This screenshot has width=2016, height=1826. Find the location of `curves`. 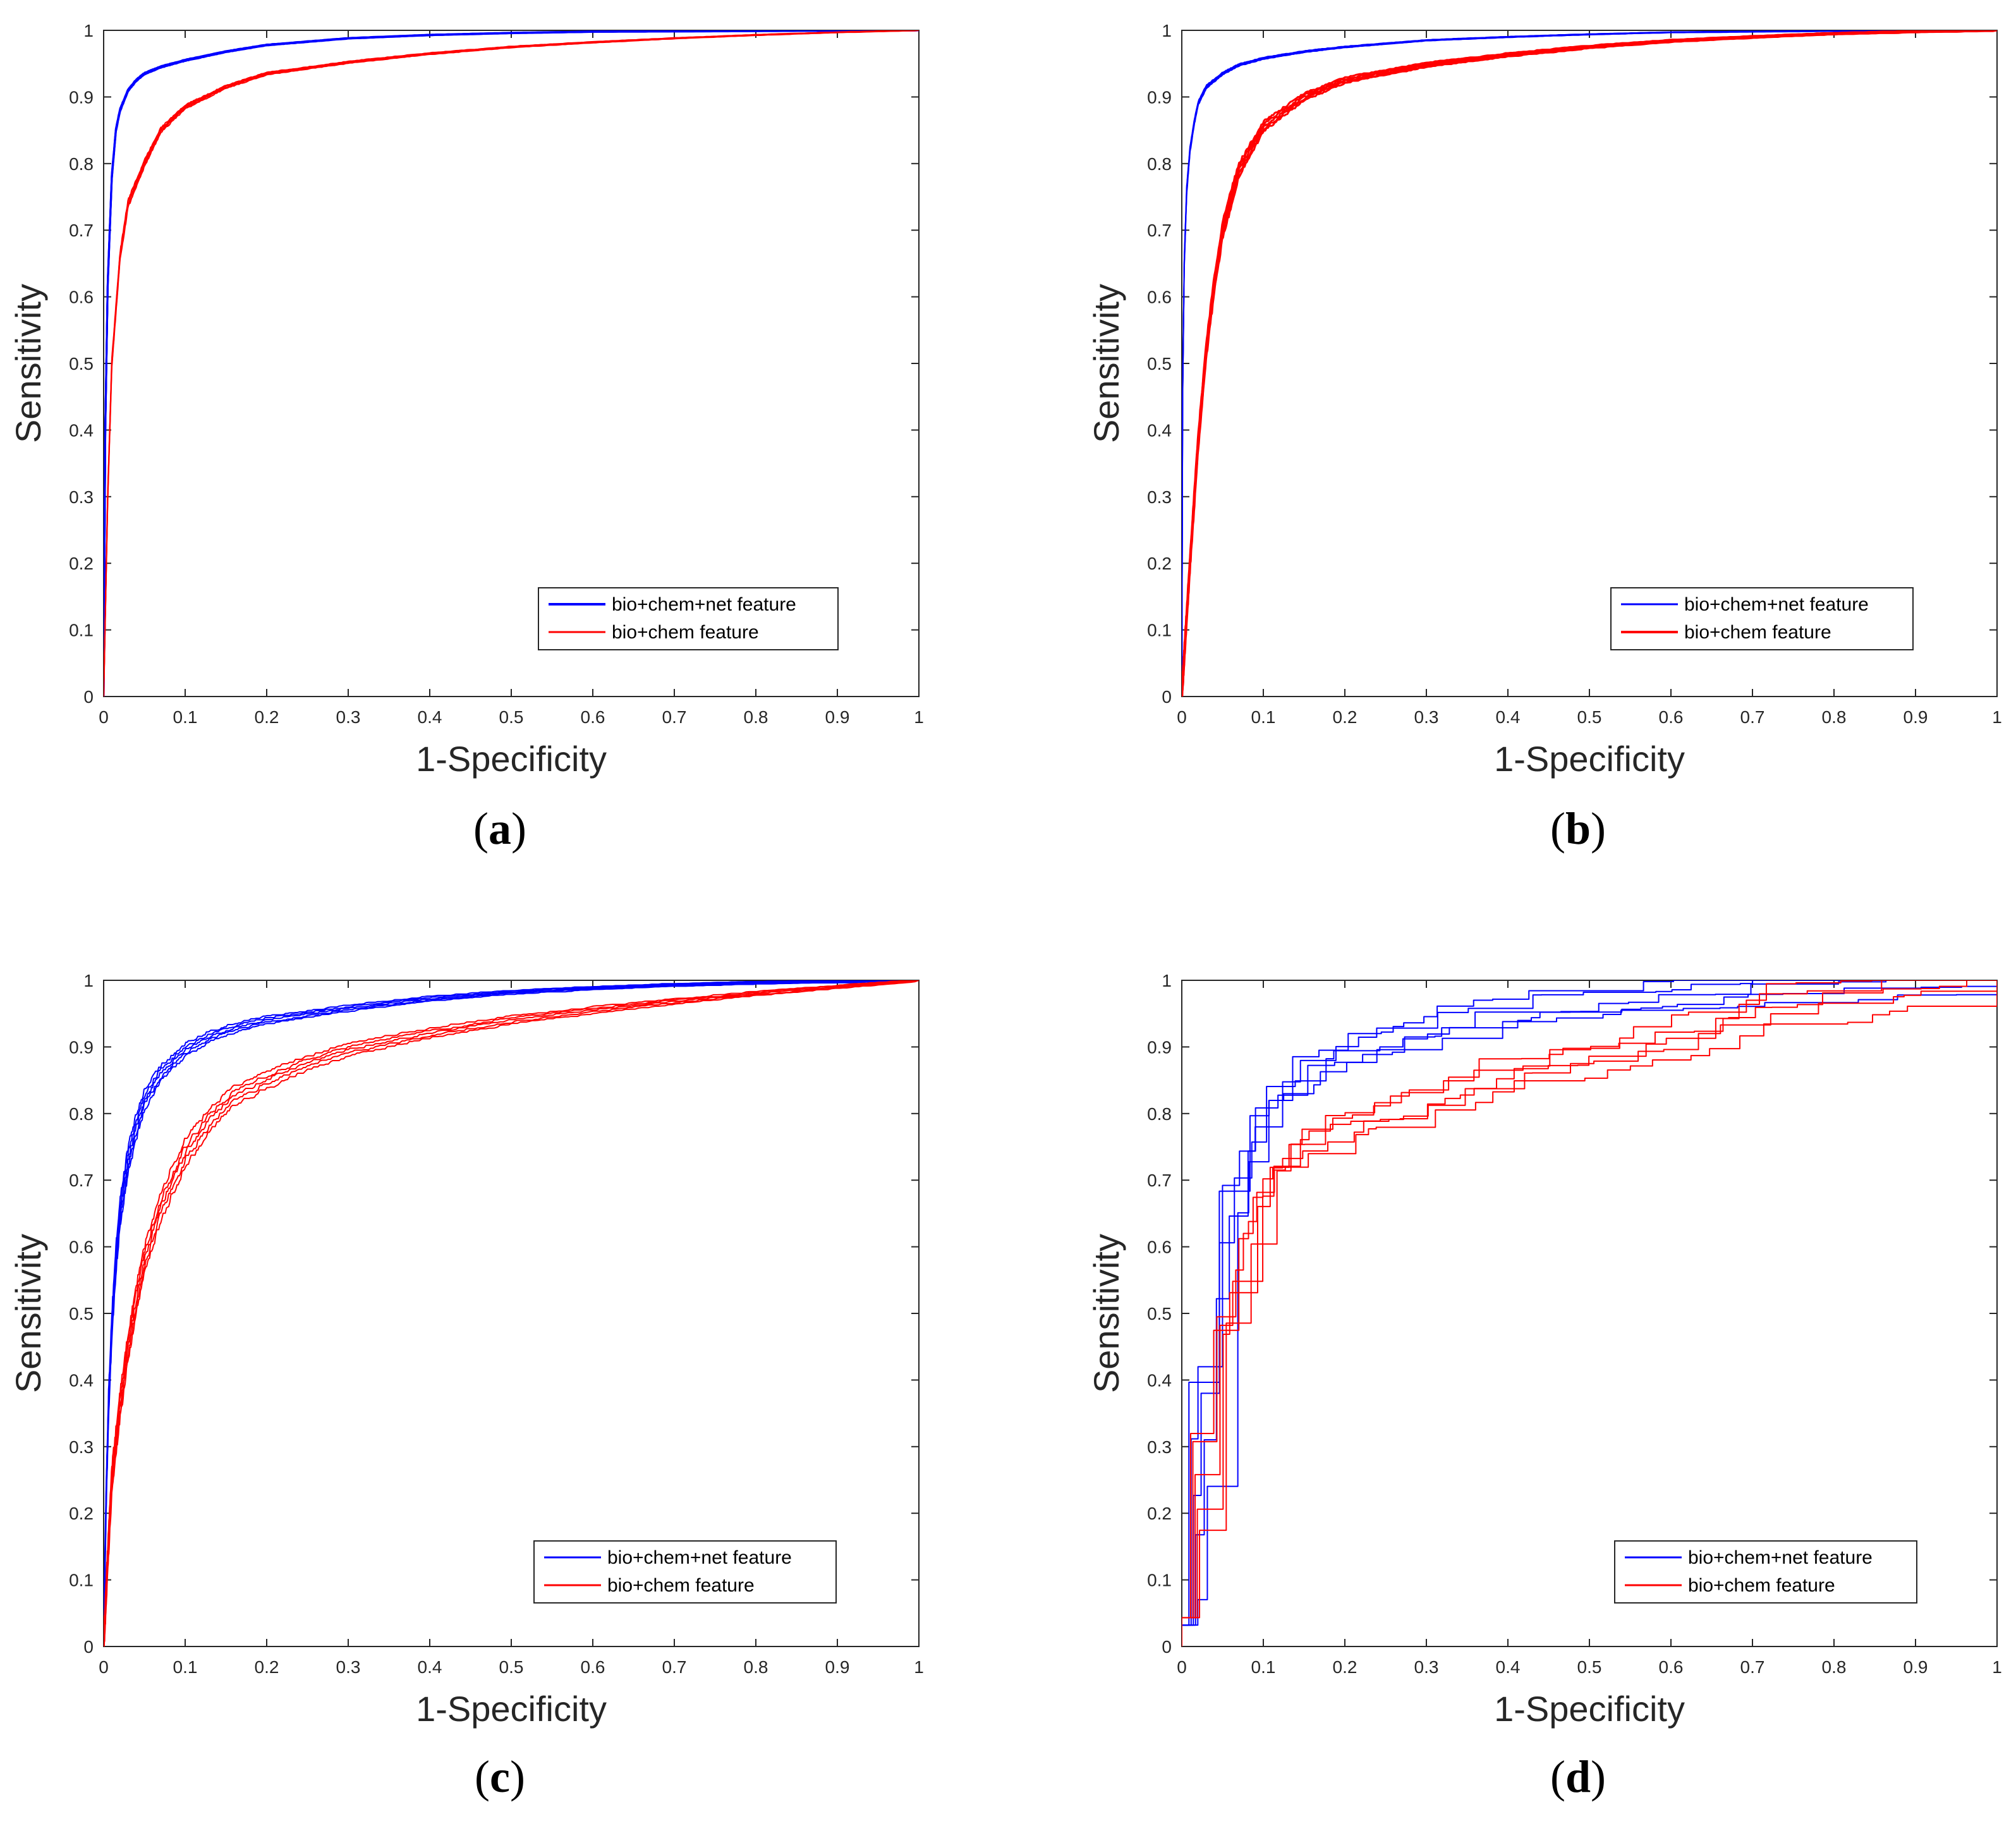

curves is located at coordinates (511, 1313).